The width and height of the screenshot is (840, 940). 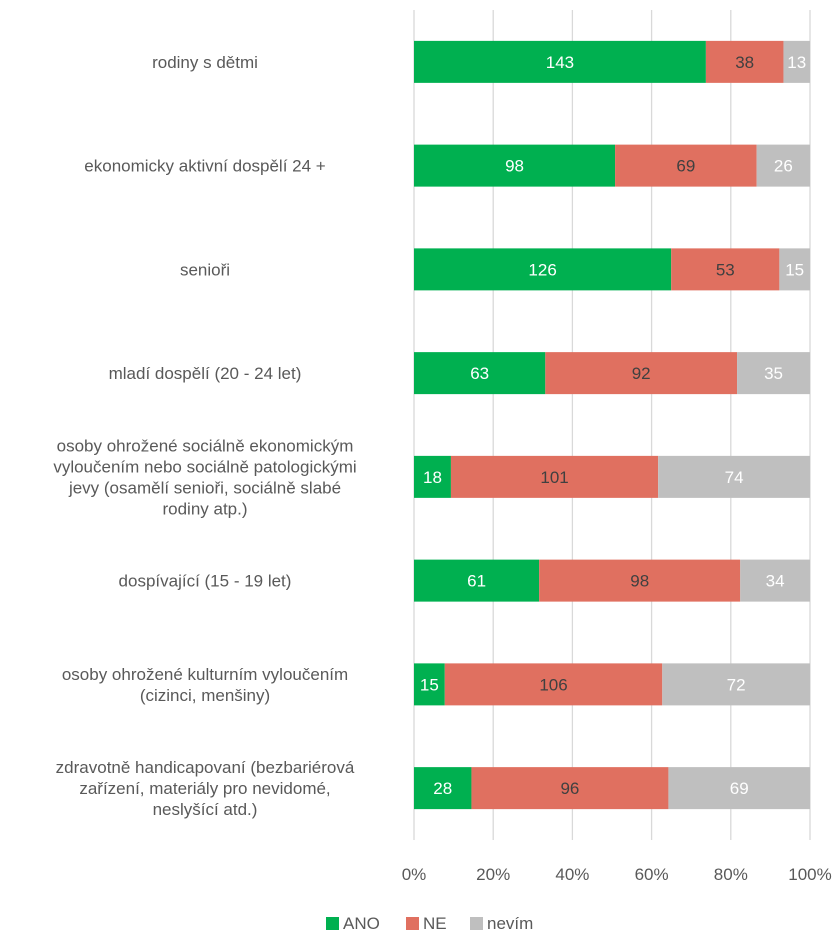 What do you see at coordinates (361, 923) in the screenshot?
I see `legend-label: ANO` at bounding box center [361, 923].